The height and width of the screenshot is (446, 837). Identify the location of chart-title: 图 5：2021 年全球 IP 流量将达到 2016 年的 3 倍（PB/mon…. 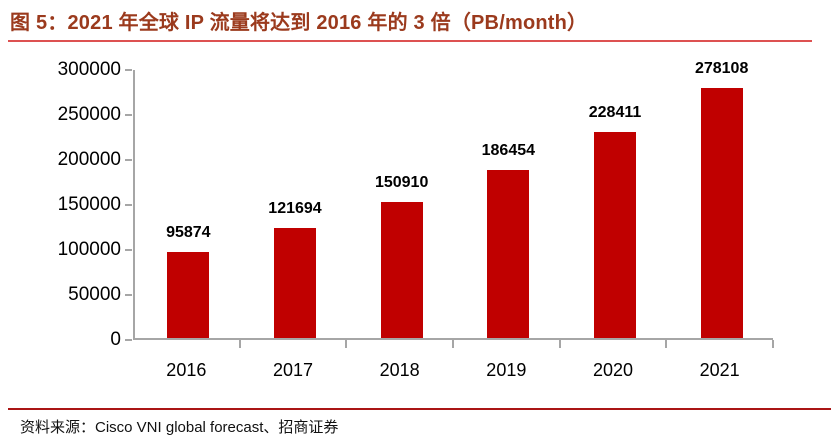
(299, 23).